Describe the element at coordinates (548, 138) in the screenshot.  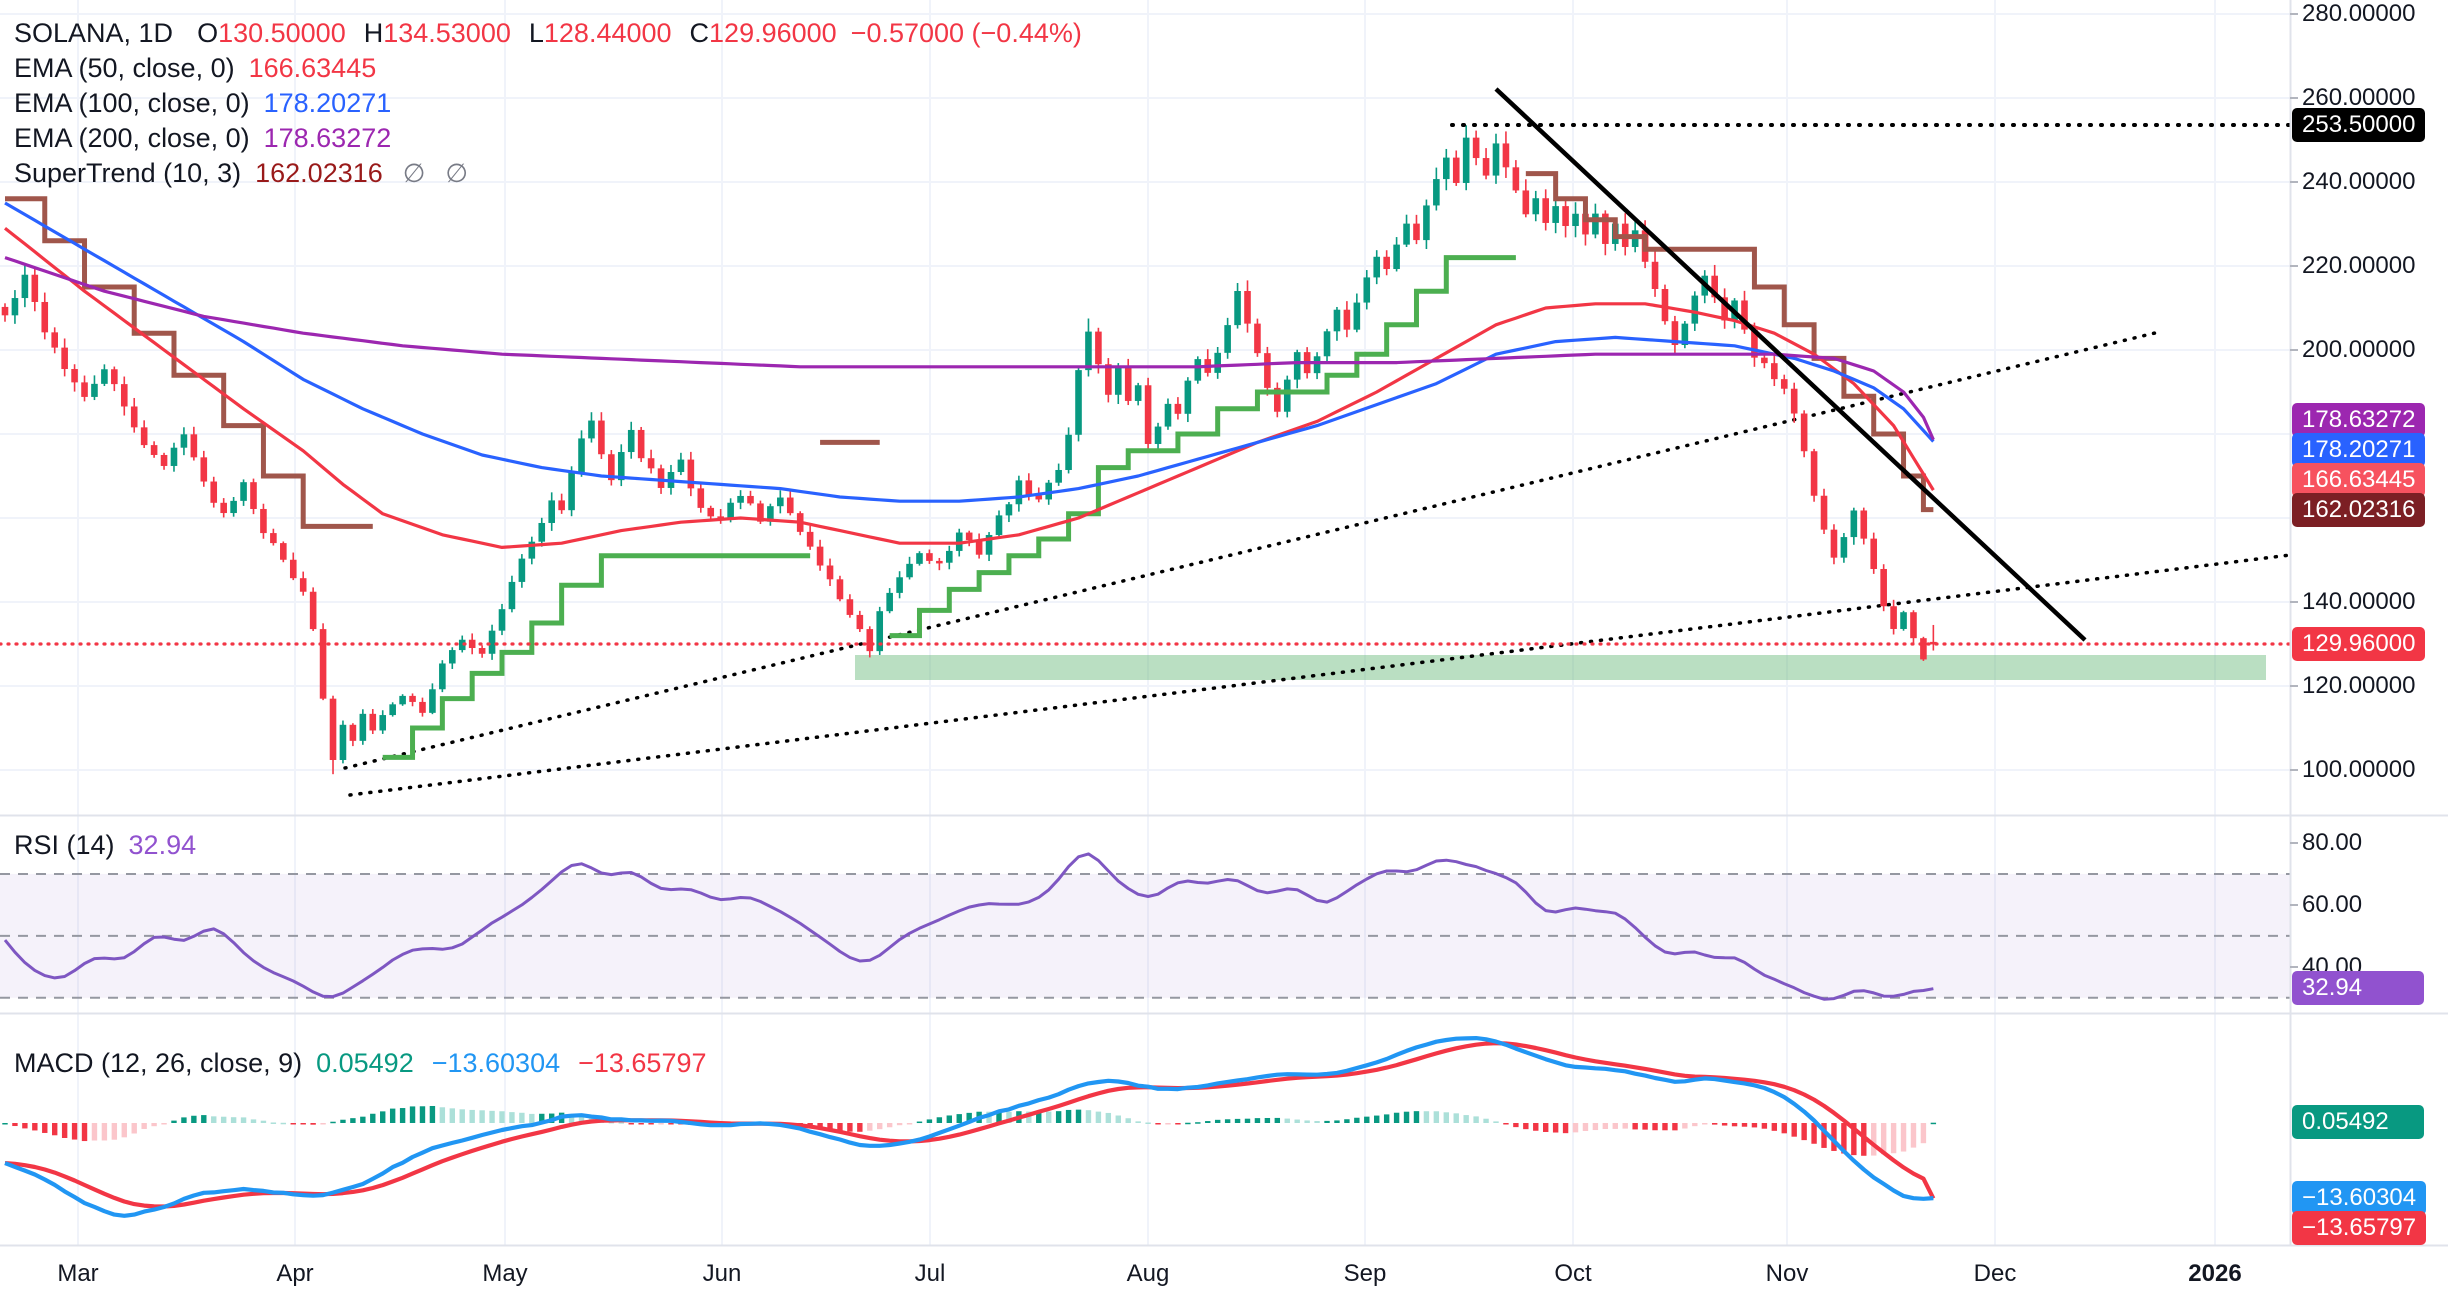
I see `ema200-legend-row: EMA (200, close, 0) 178.63272` at that location.